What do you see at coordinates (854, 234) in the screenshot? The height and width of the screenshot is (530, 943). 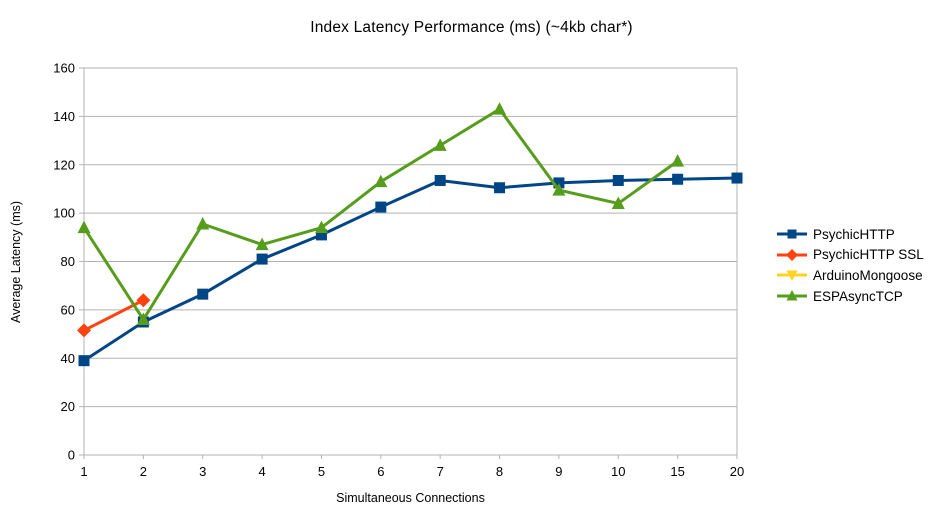 I see `legend-label-psychichttp: PsychicHTTP` at bounding box center [854, 234].